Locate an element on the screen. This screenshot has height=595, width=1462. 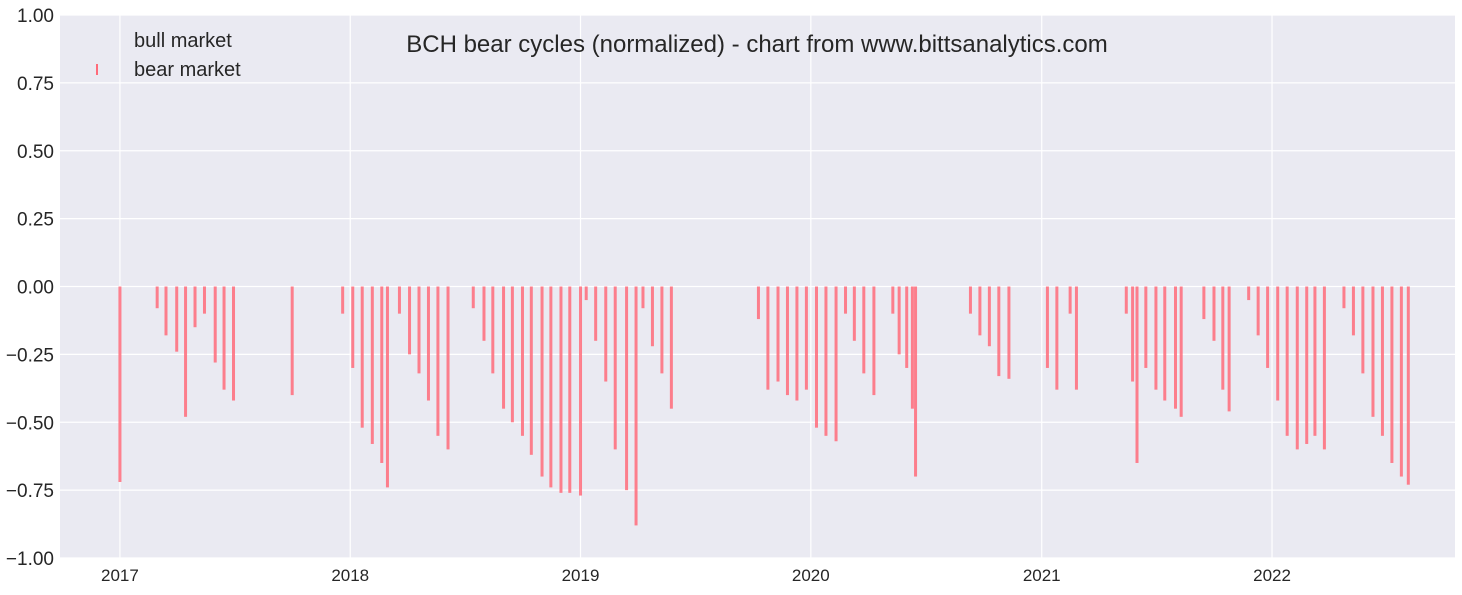
y-tick-label: 0.75 is located at coordinates (35, 84).